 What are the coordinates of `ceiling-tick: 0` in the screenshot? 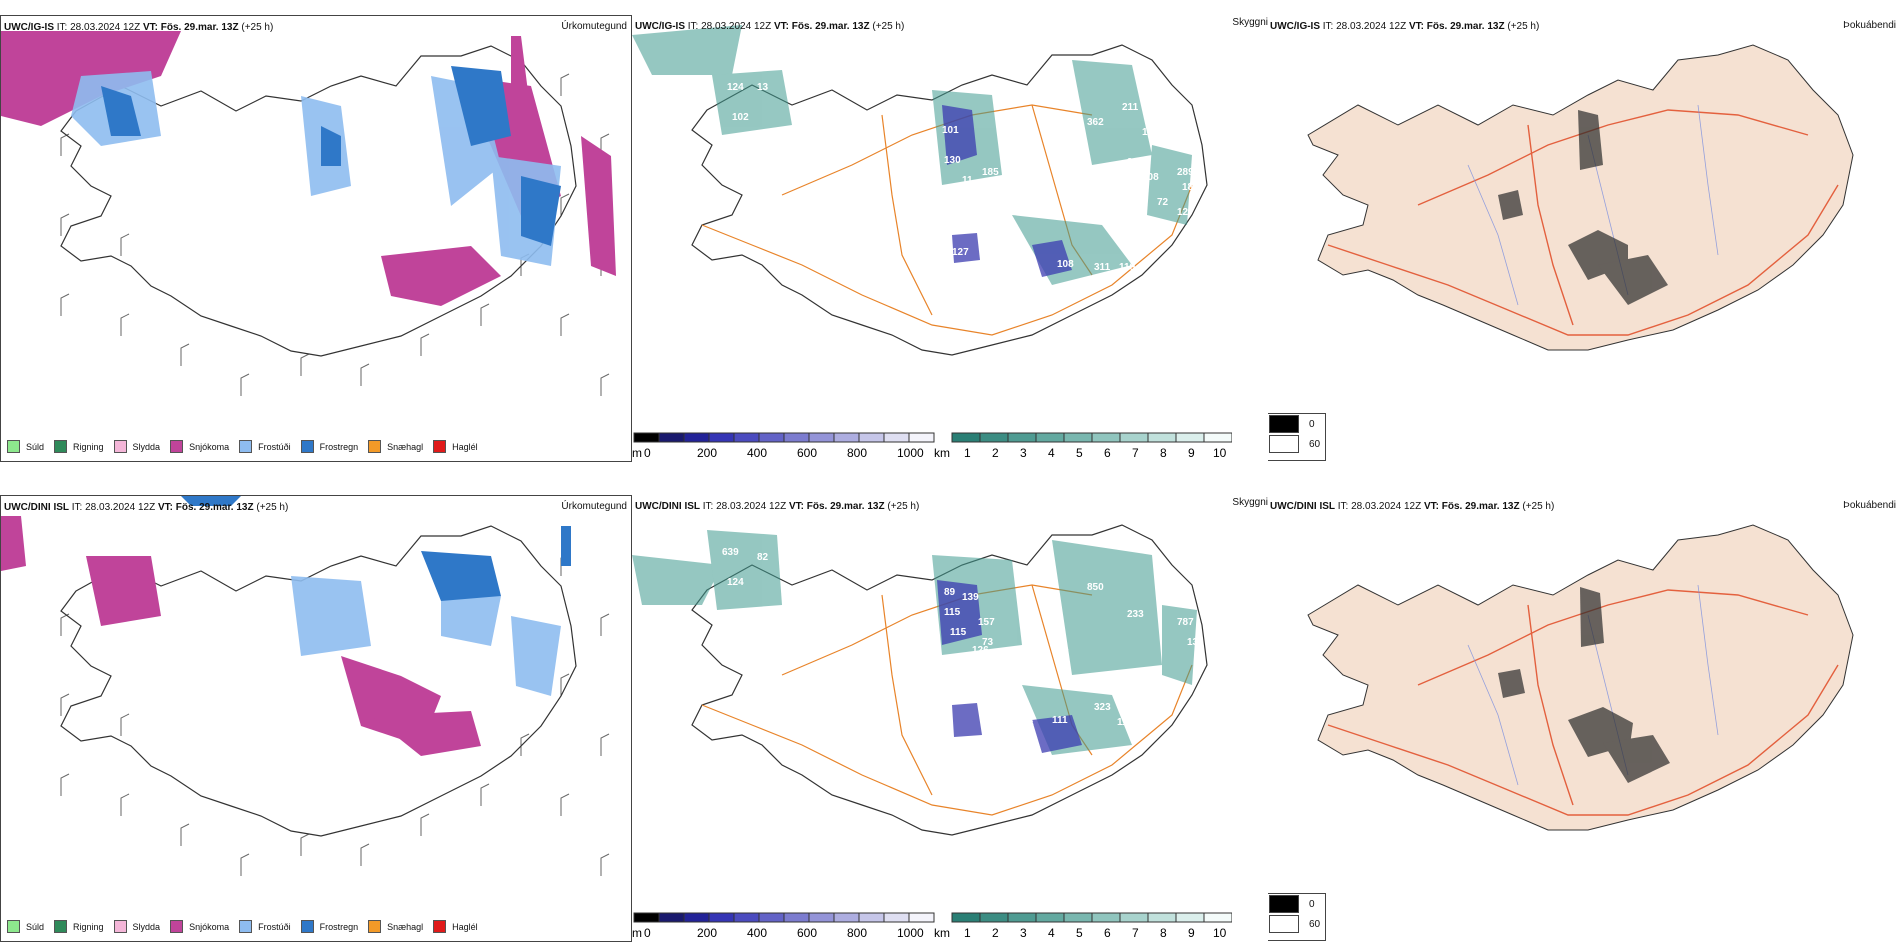 It's located at (647, 933).